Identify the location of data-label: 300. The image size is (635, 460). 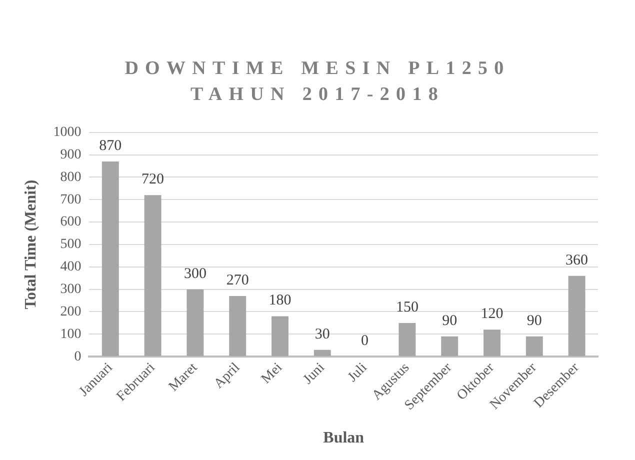
(195, 274).